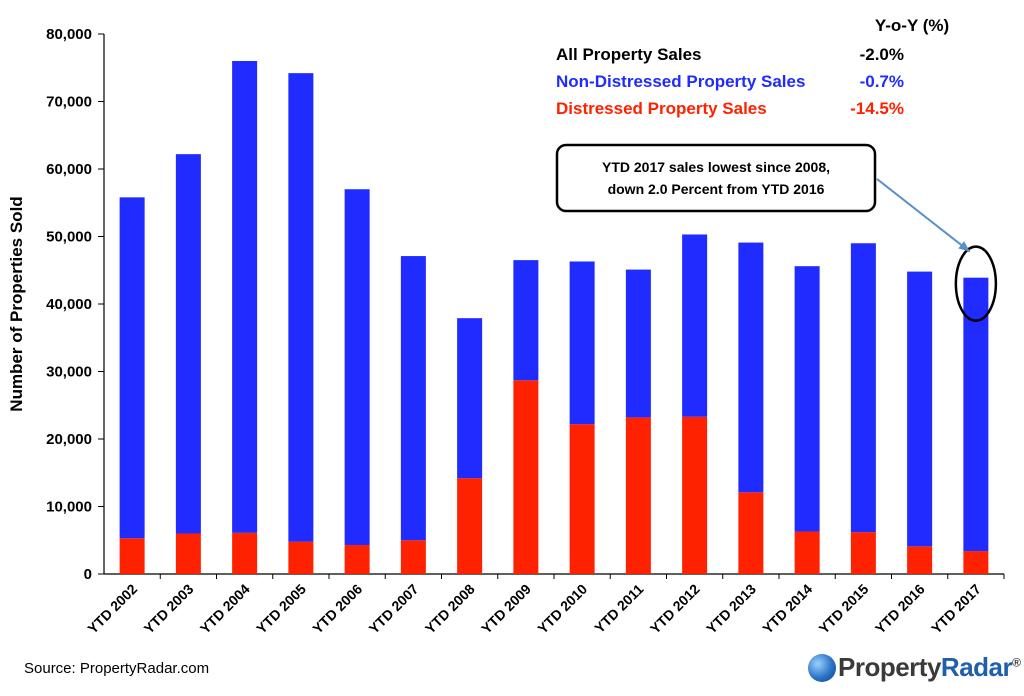 The height and width of the screenshot is (696, 1024). What do you see at coordinates (822, 667) in the screenshot?
I see `globe-icon` at bounding box center [822, 667].